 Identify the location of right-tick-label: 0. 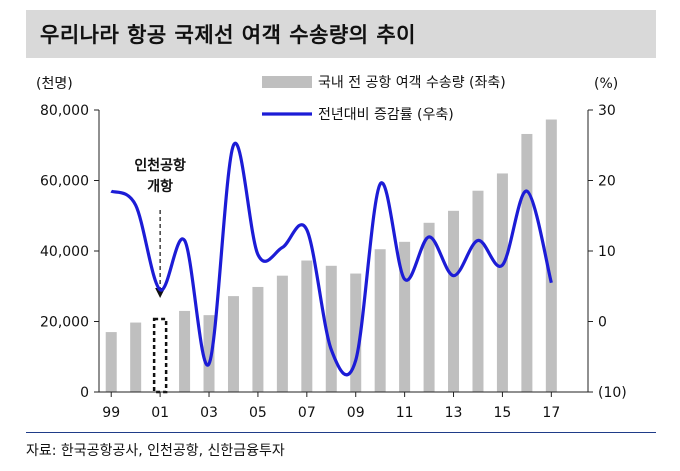
(602, 323).